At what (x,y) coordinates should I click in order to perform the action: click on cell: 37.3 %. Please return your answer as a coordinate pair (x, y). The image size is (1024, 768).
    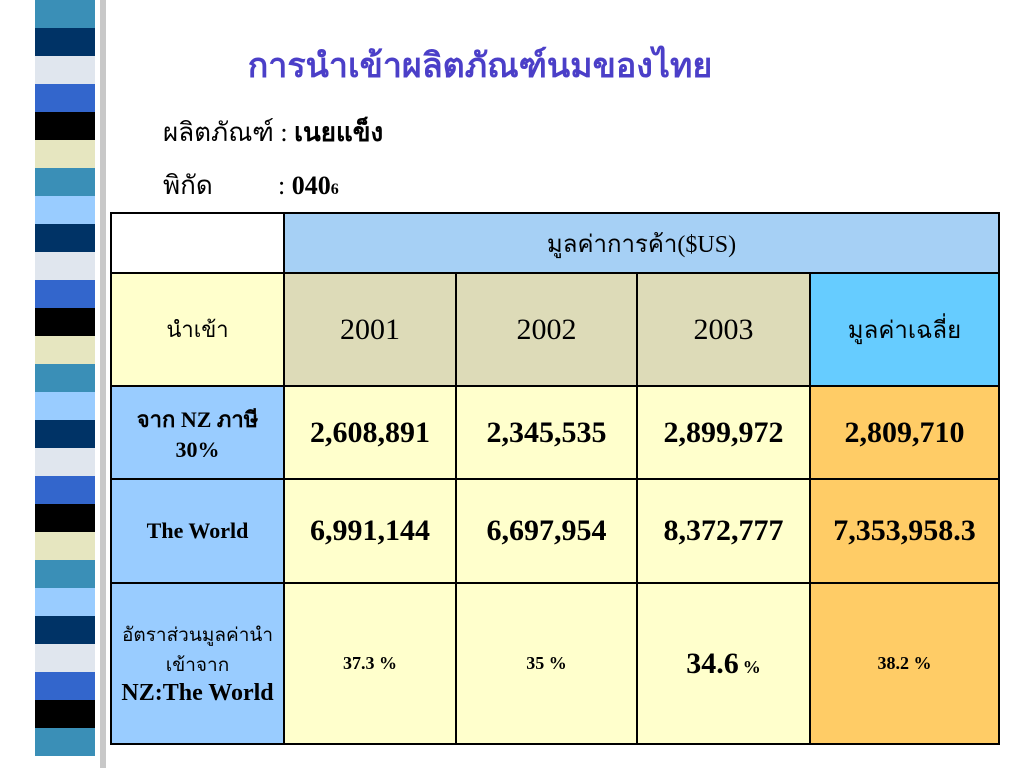
    Looking at the image, I should click on (370, 663).